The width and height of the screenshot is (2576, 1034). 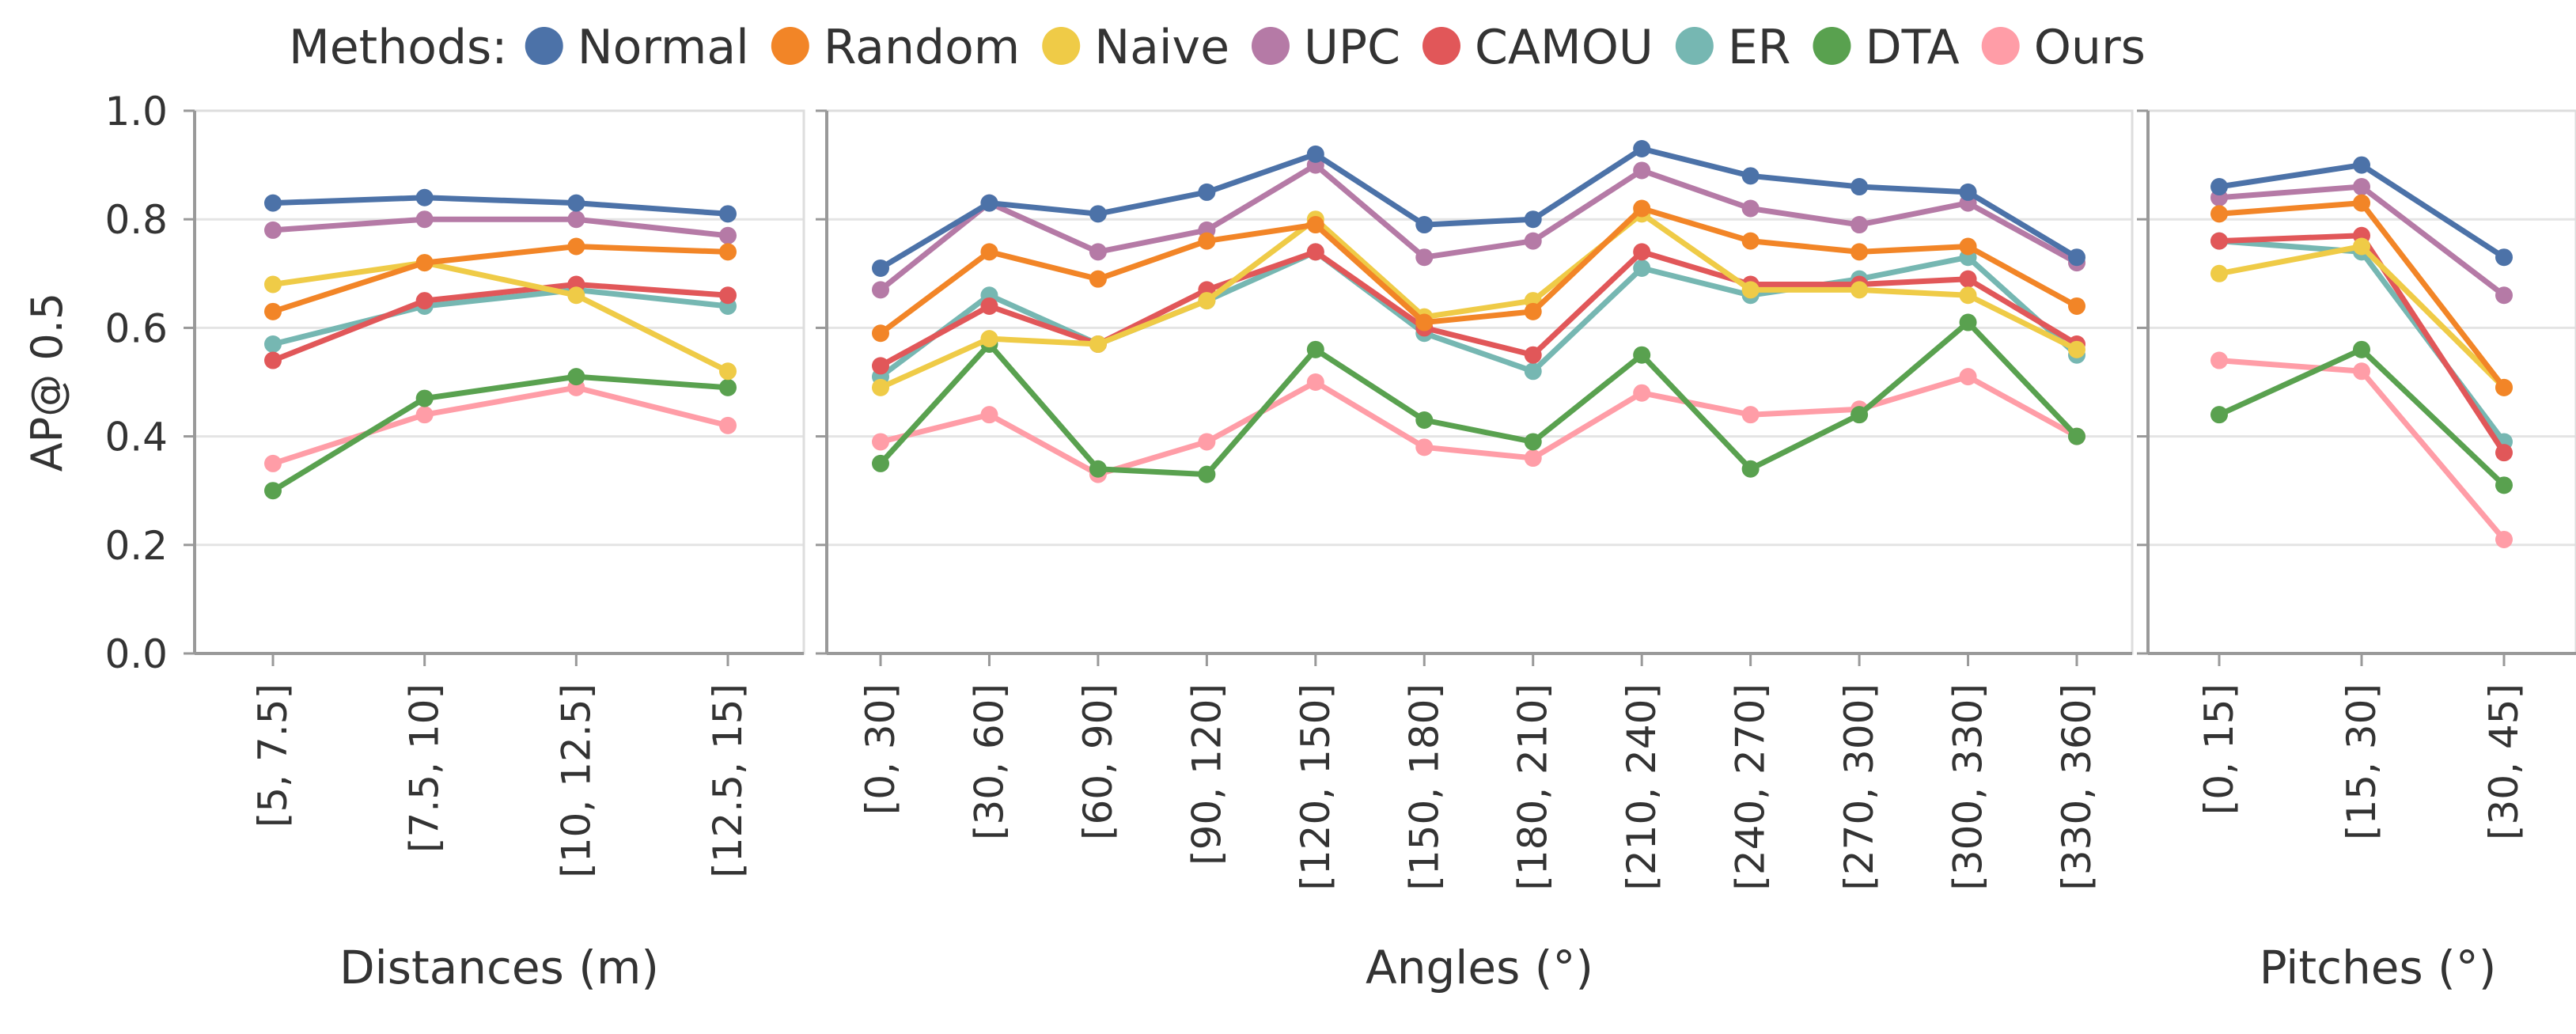 What do you see at coordinates (499, 382) in the screenshot?
I see `panel-frame` at bounding box center [499, 382].